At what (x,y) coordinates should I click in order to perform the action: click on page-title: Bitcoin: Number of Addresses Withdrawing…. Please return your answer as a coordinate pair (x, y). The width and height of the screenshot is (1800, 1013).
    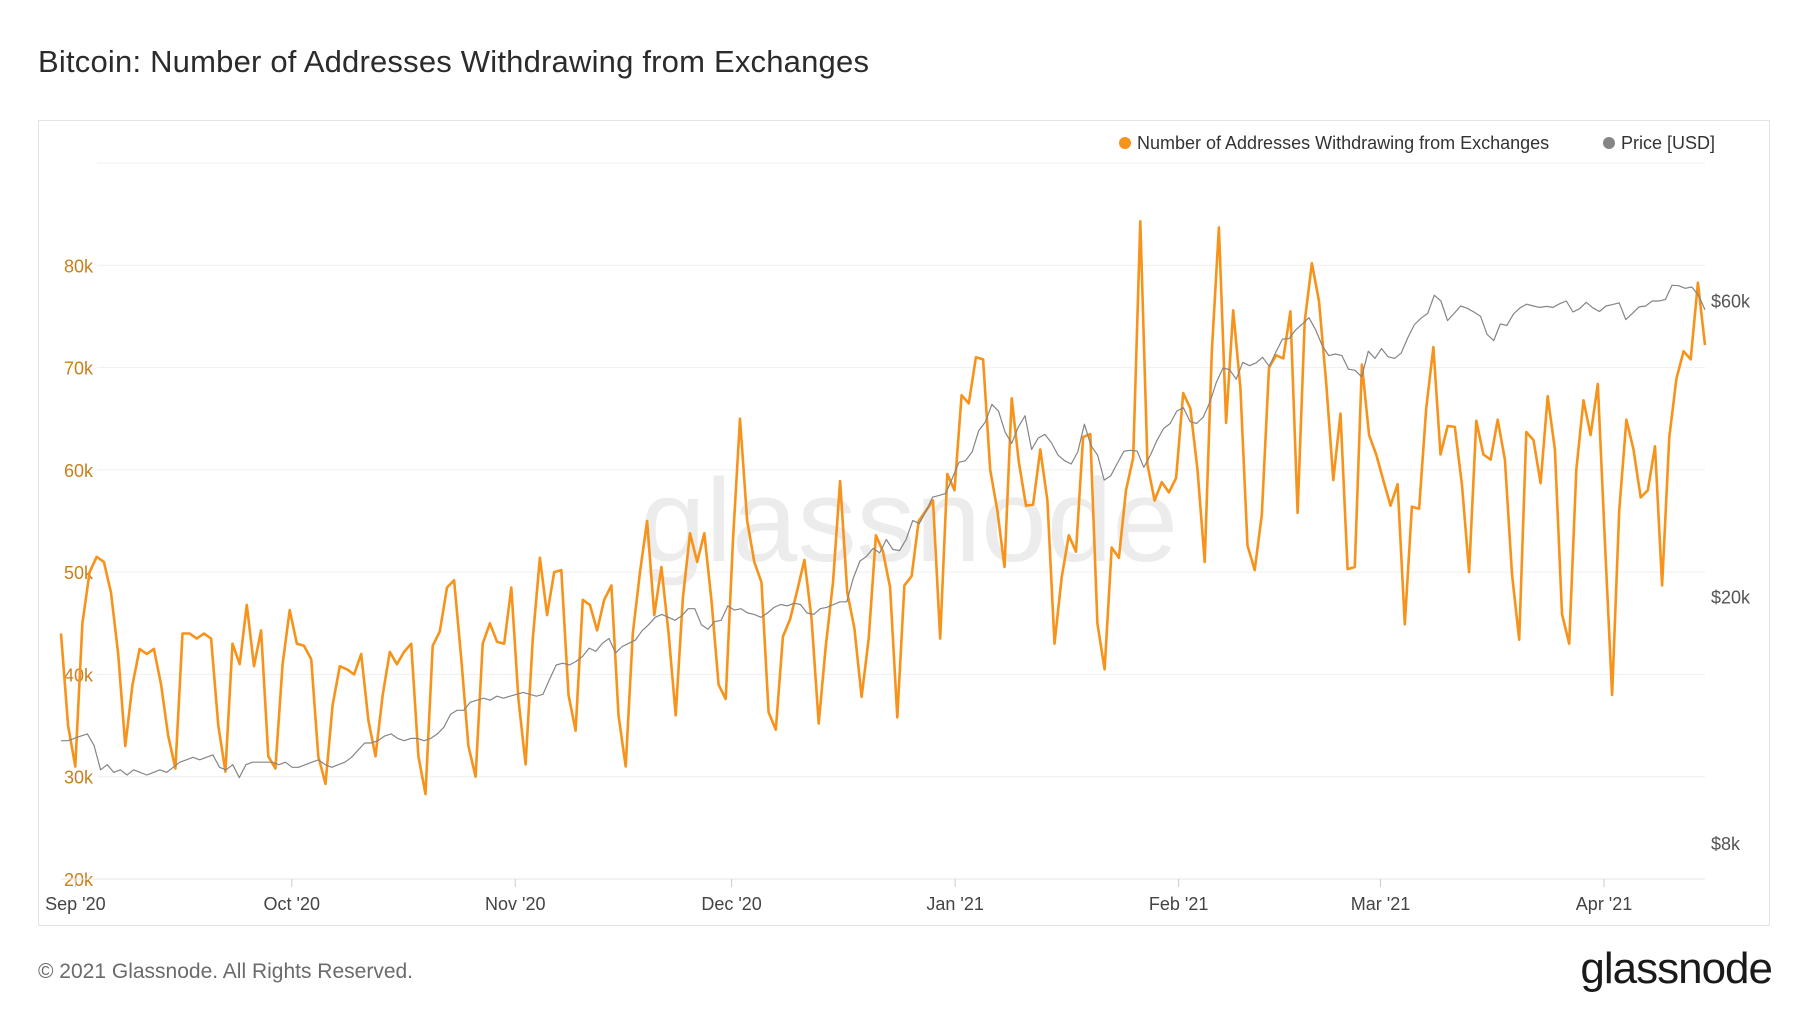
    Looking at the image, I should click on (454, 61).